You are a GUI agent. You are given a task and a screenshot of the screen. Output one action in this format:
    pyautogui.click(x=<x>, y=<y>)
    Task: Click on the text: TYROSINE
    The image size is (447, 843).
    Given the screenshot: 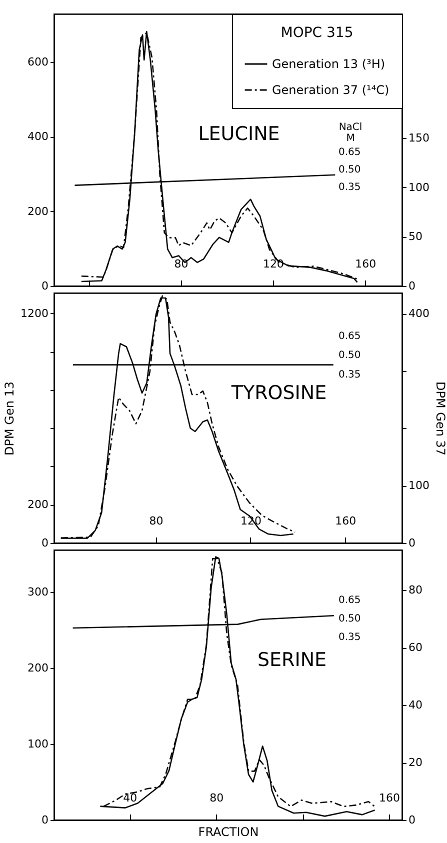 What is the action you would take?
    pyautogui.click(x=278, y=393)
    